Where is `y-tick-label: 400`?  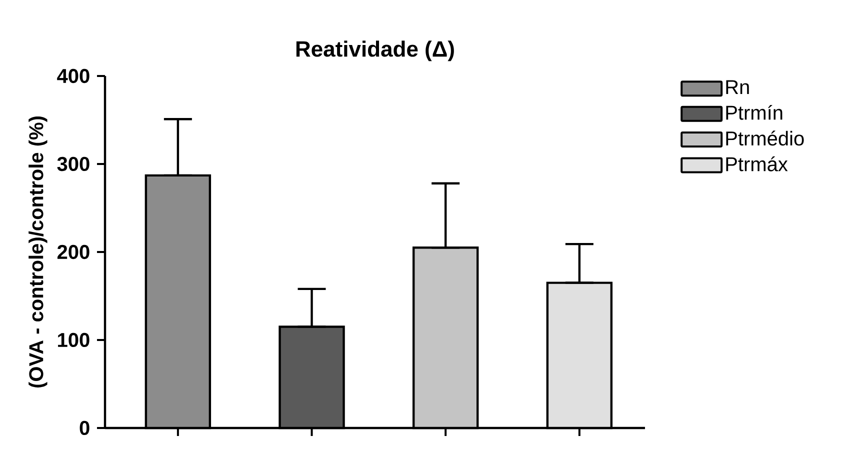 y-tick-label: 400 is located at coordinates (73, 76).